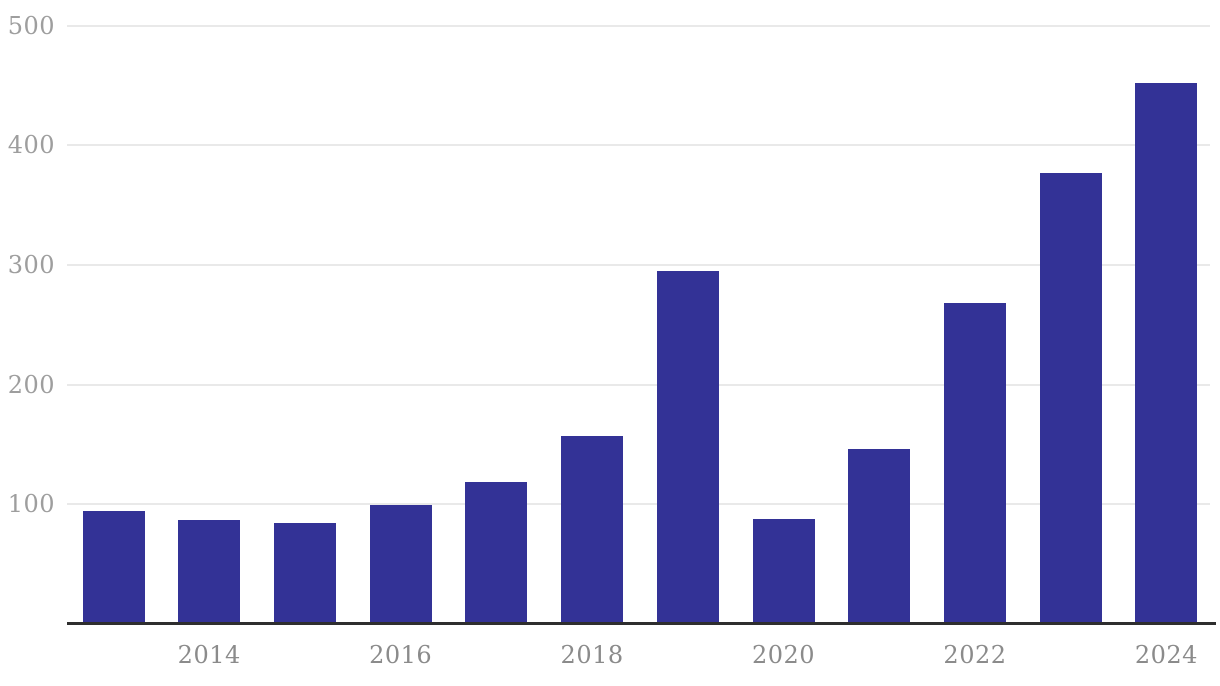 Image resolution: width=1220 pixels, height=686 pixels. What do you see at coordinates (31, 264) in the screenshot?
I see `y-axis-tick-label: 300` at bounding box center [31, 264].